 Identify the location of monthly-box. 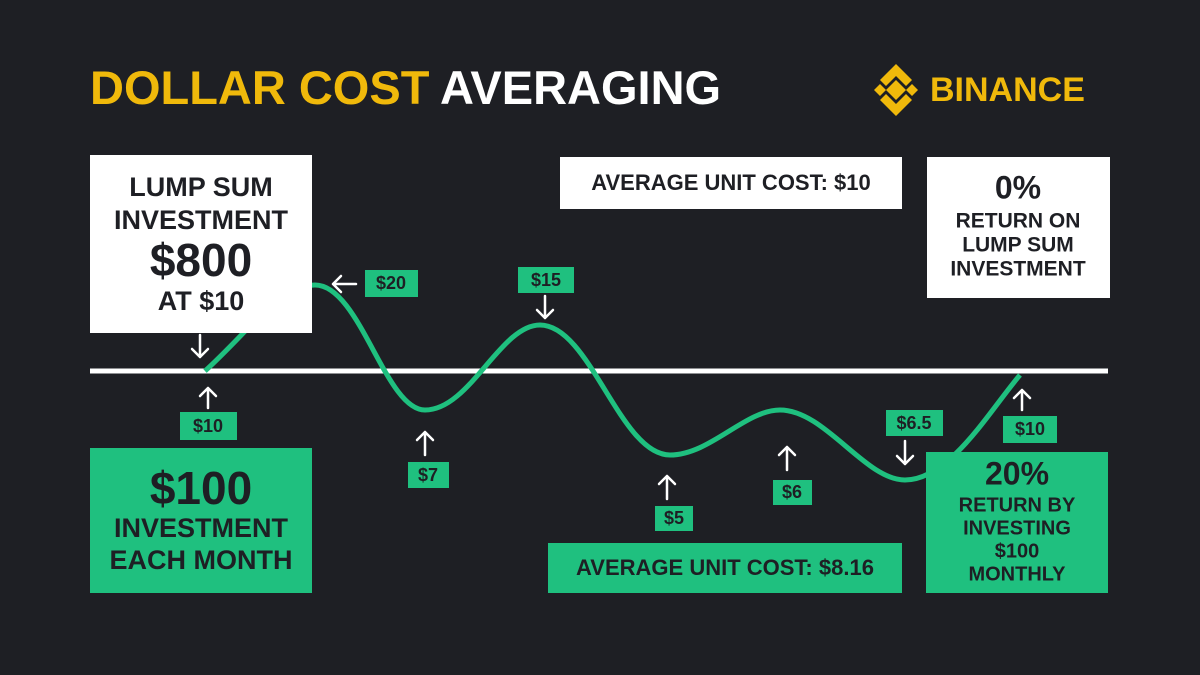
(201, 520).